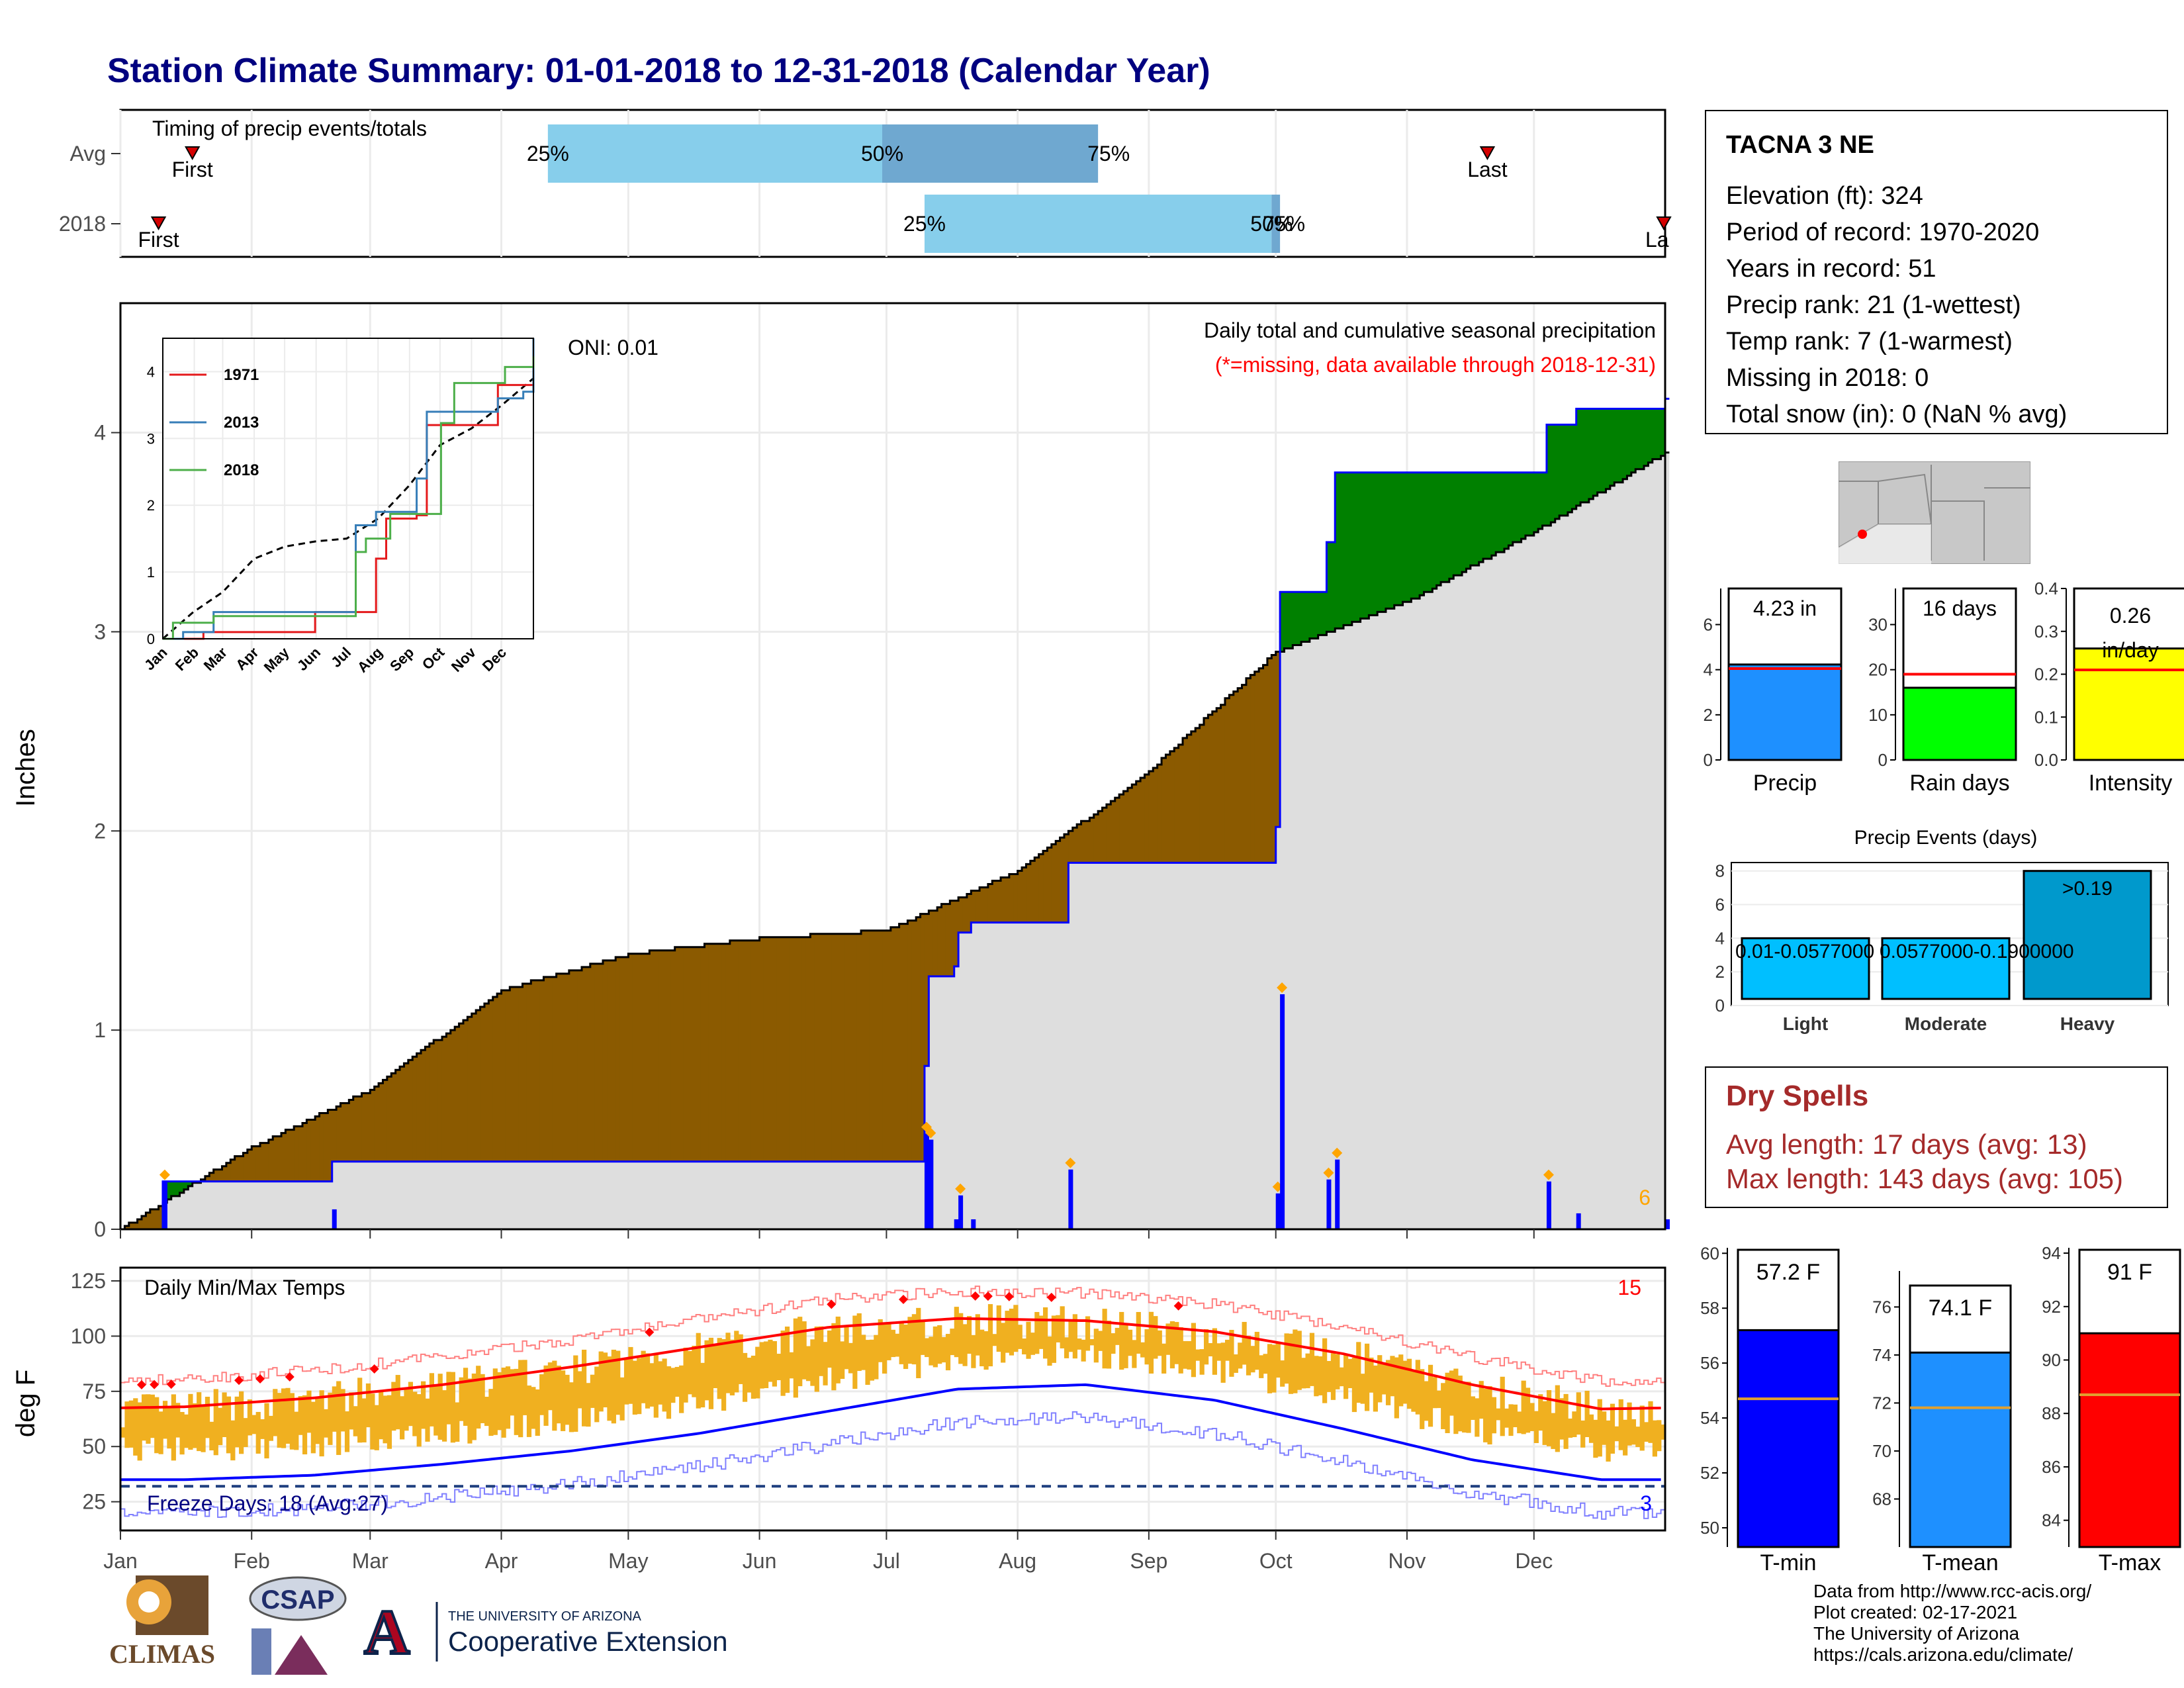 Image resolution: width=2184 pixels, height=1688 pixels. What do you see at coordinates (1720, 972) in the screenshot?
I see `events-ytick-label: 2` at bounding box center [1720, 972].